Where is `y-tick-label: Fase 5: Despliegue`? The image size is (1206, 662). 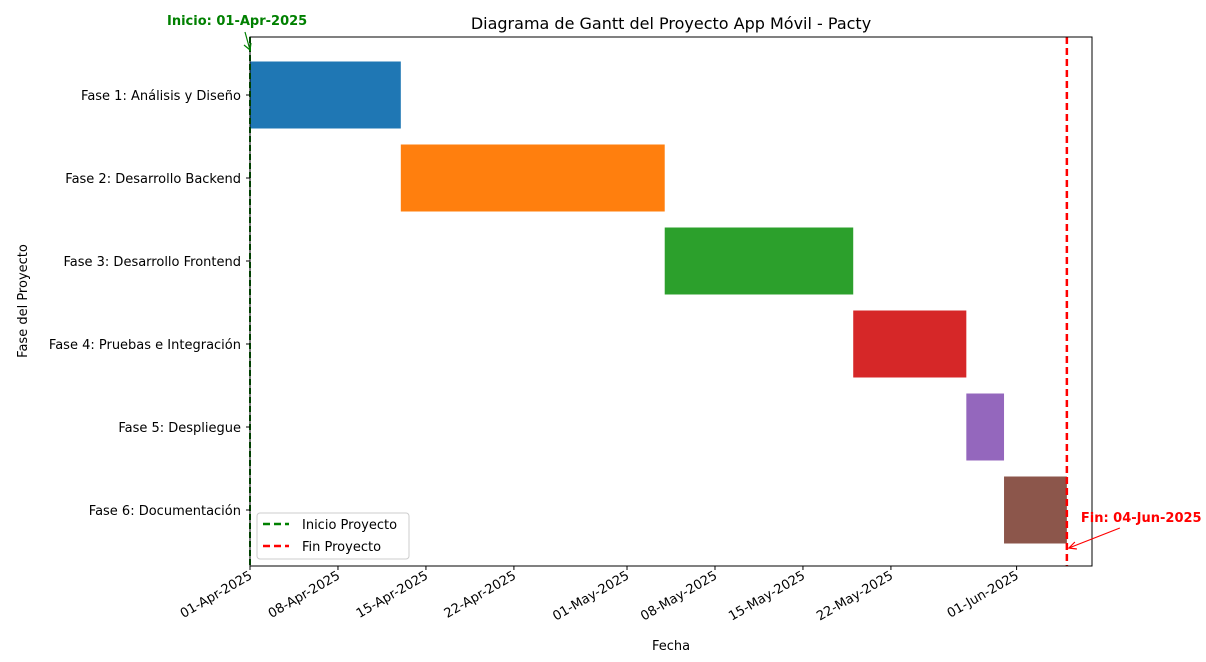
y-tick-label: Fase 5: Despliegue is located at coordinates (179, 428).